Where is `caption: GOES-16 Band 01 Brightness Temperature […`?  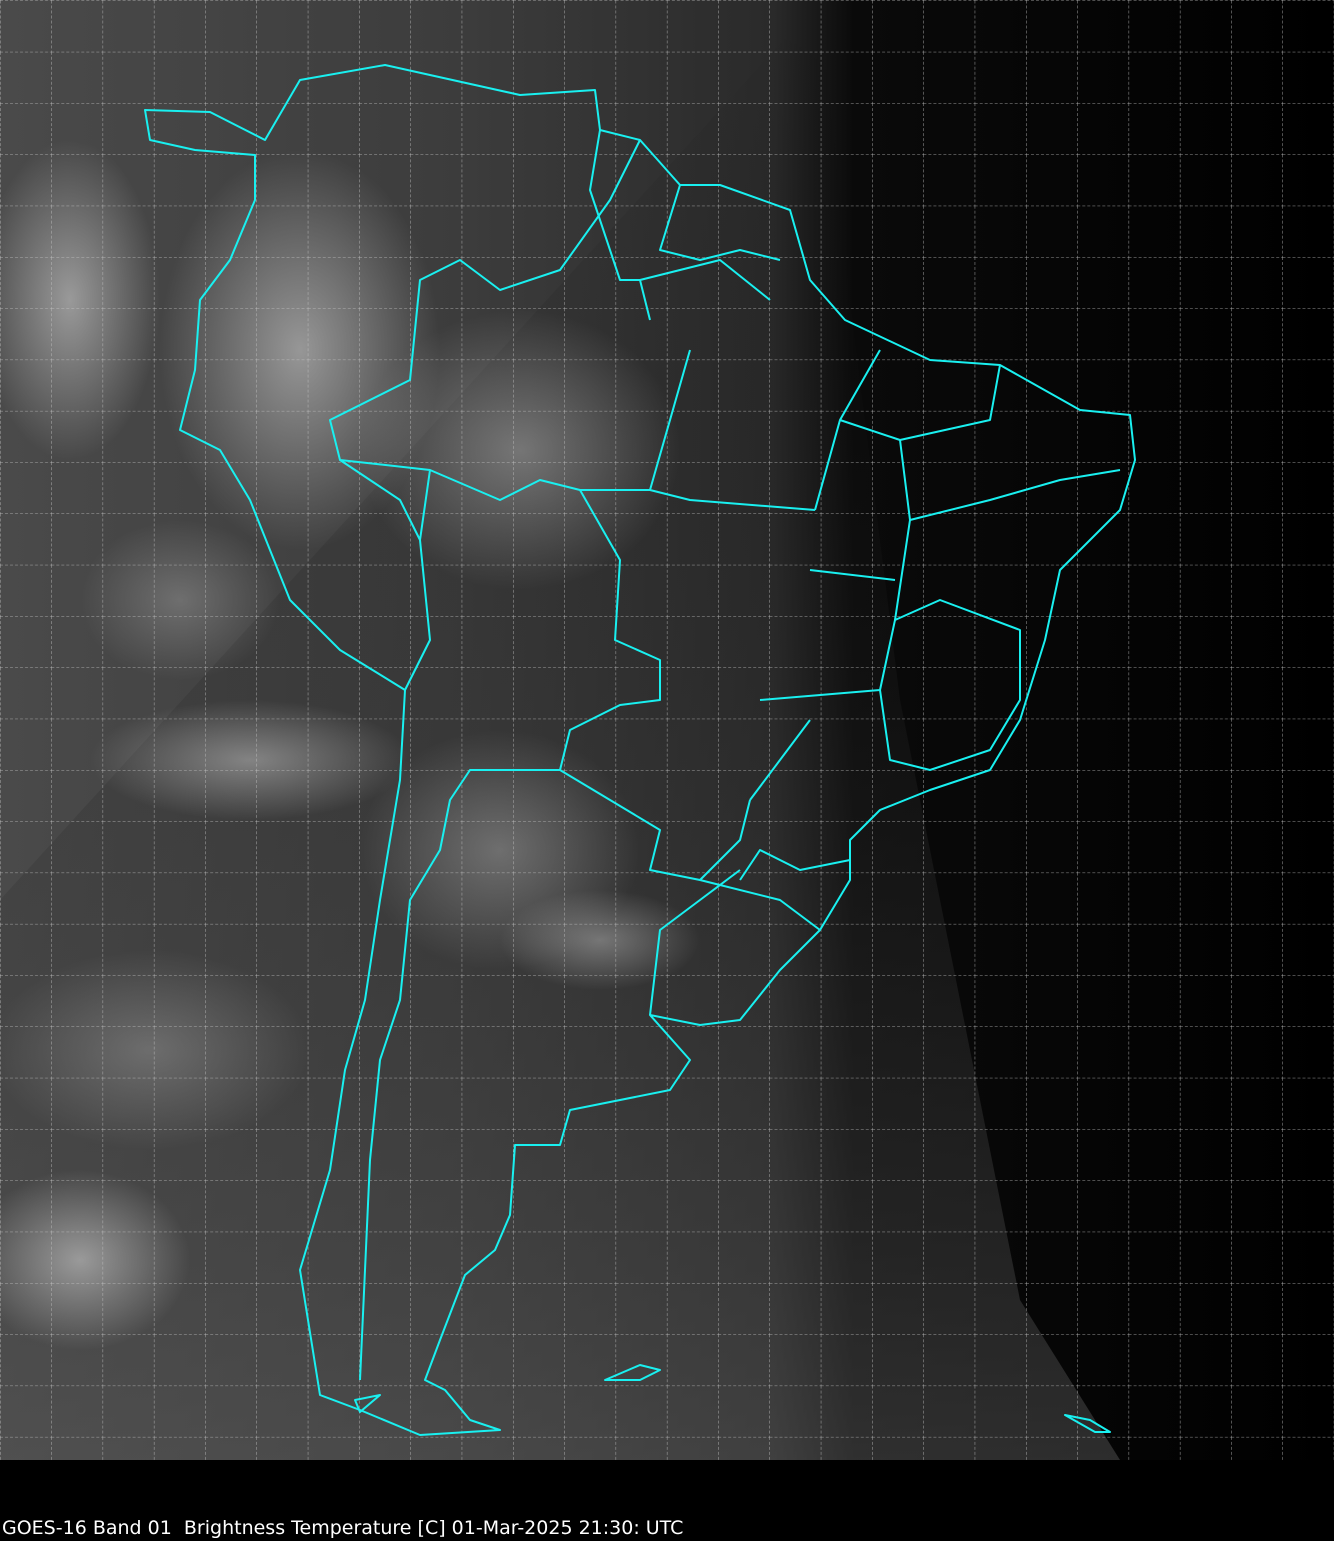 caption: GOES-16 Band 01 Brightness Temperature [… is located at coordinates (343, 1528).